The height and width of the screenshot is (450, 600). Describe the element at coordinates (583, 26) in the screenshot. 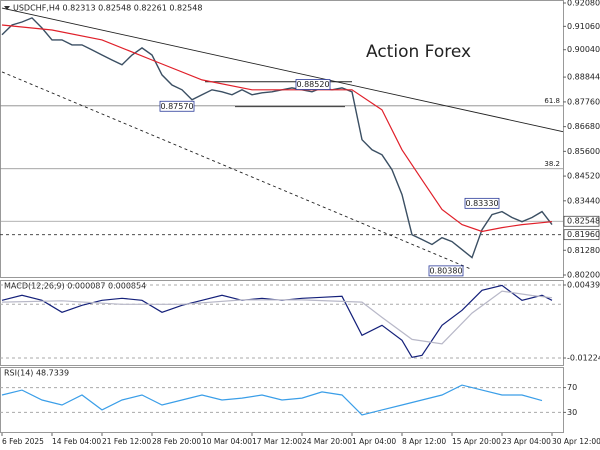

I see `y-tick-label: 0.91060` at that location.